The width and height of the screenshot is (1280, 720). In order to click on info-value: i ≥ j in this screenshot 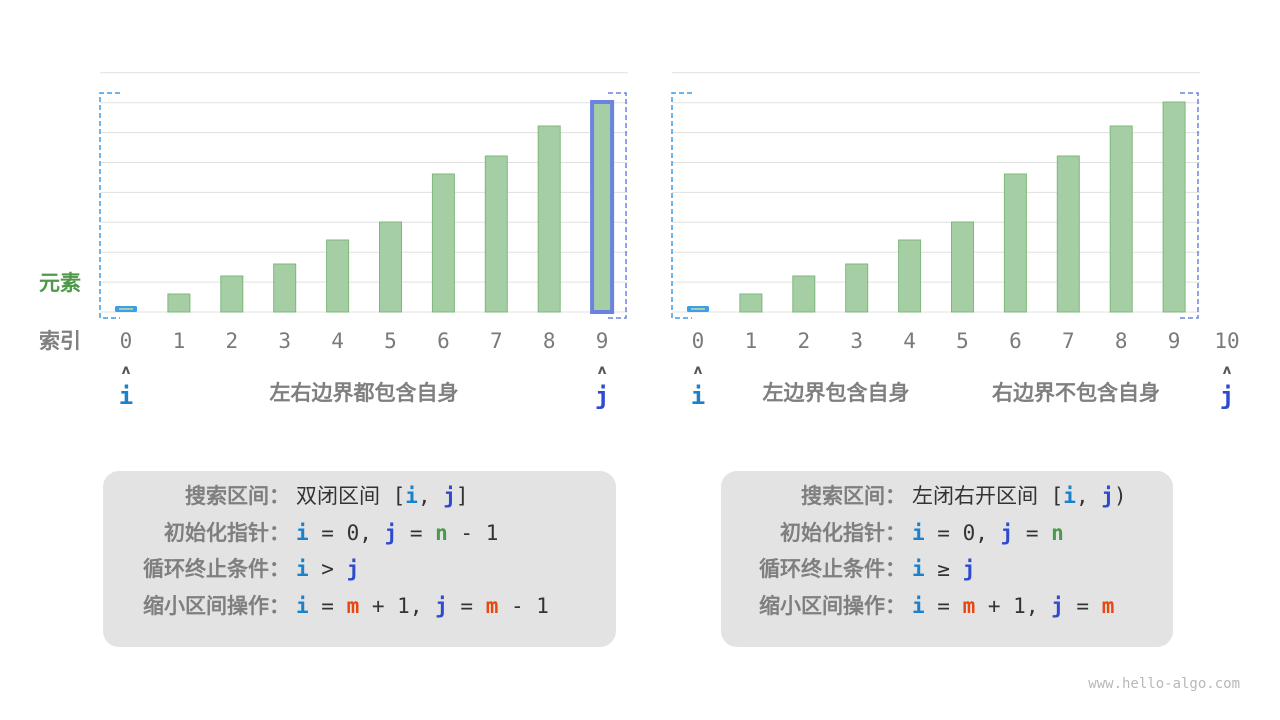, I will do `click(943, 569)`.